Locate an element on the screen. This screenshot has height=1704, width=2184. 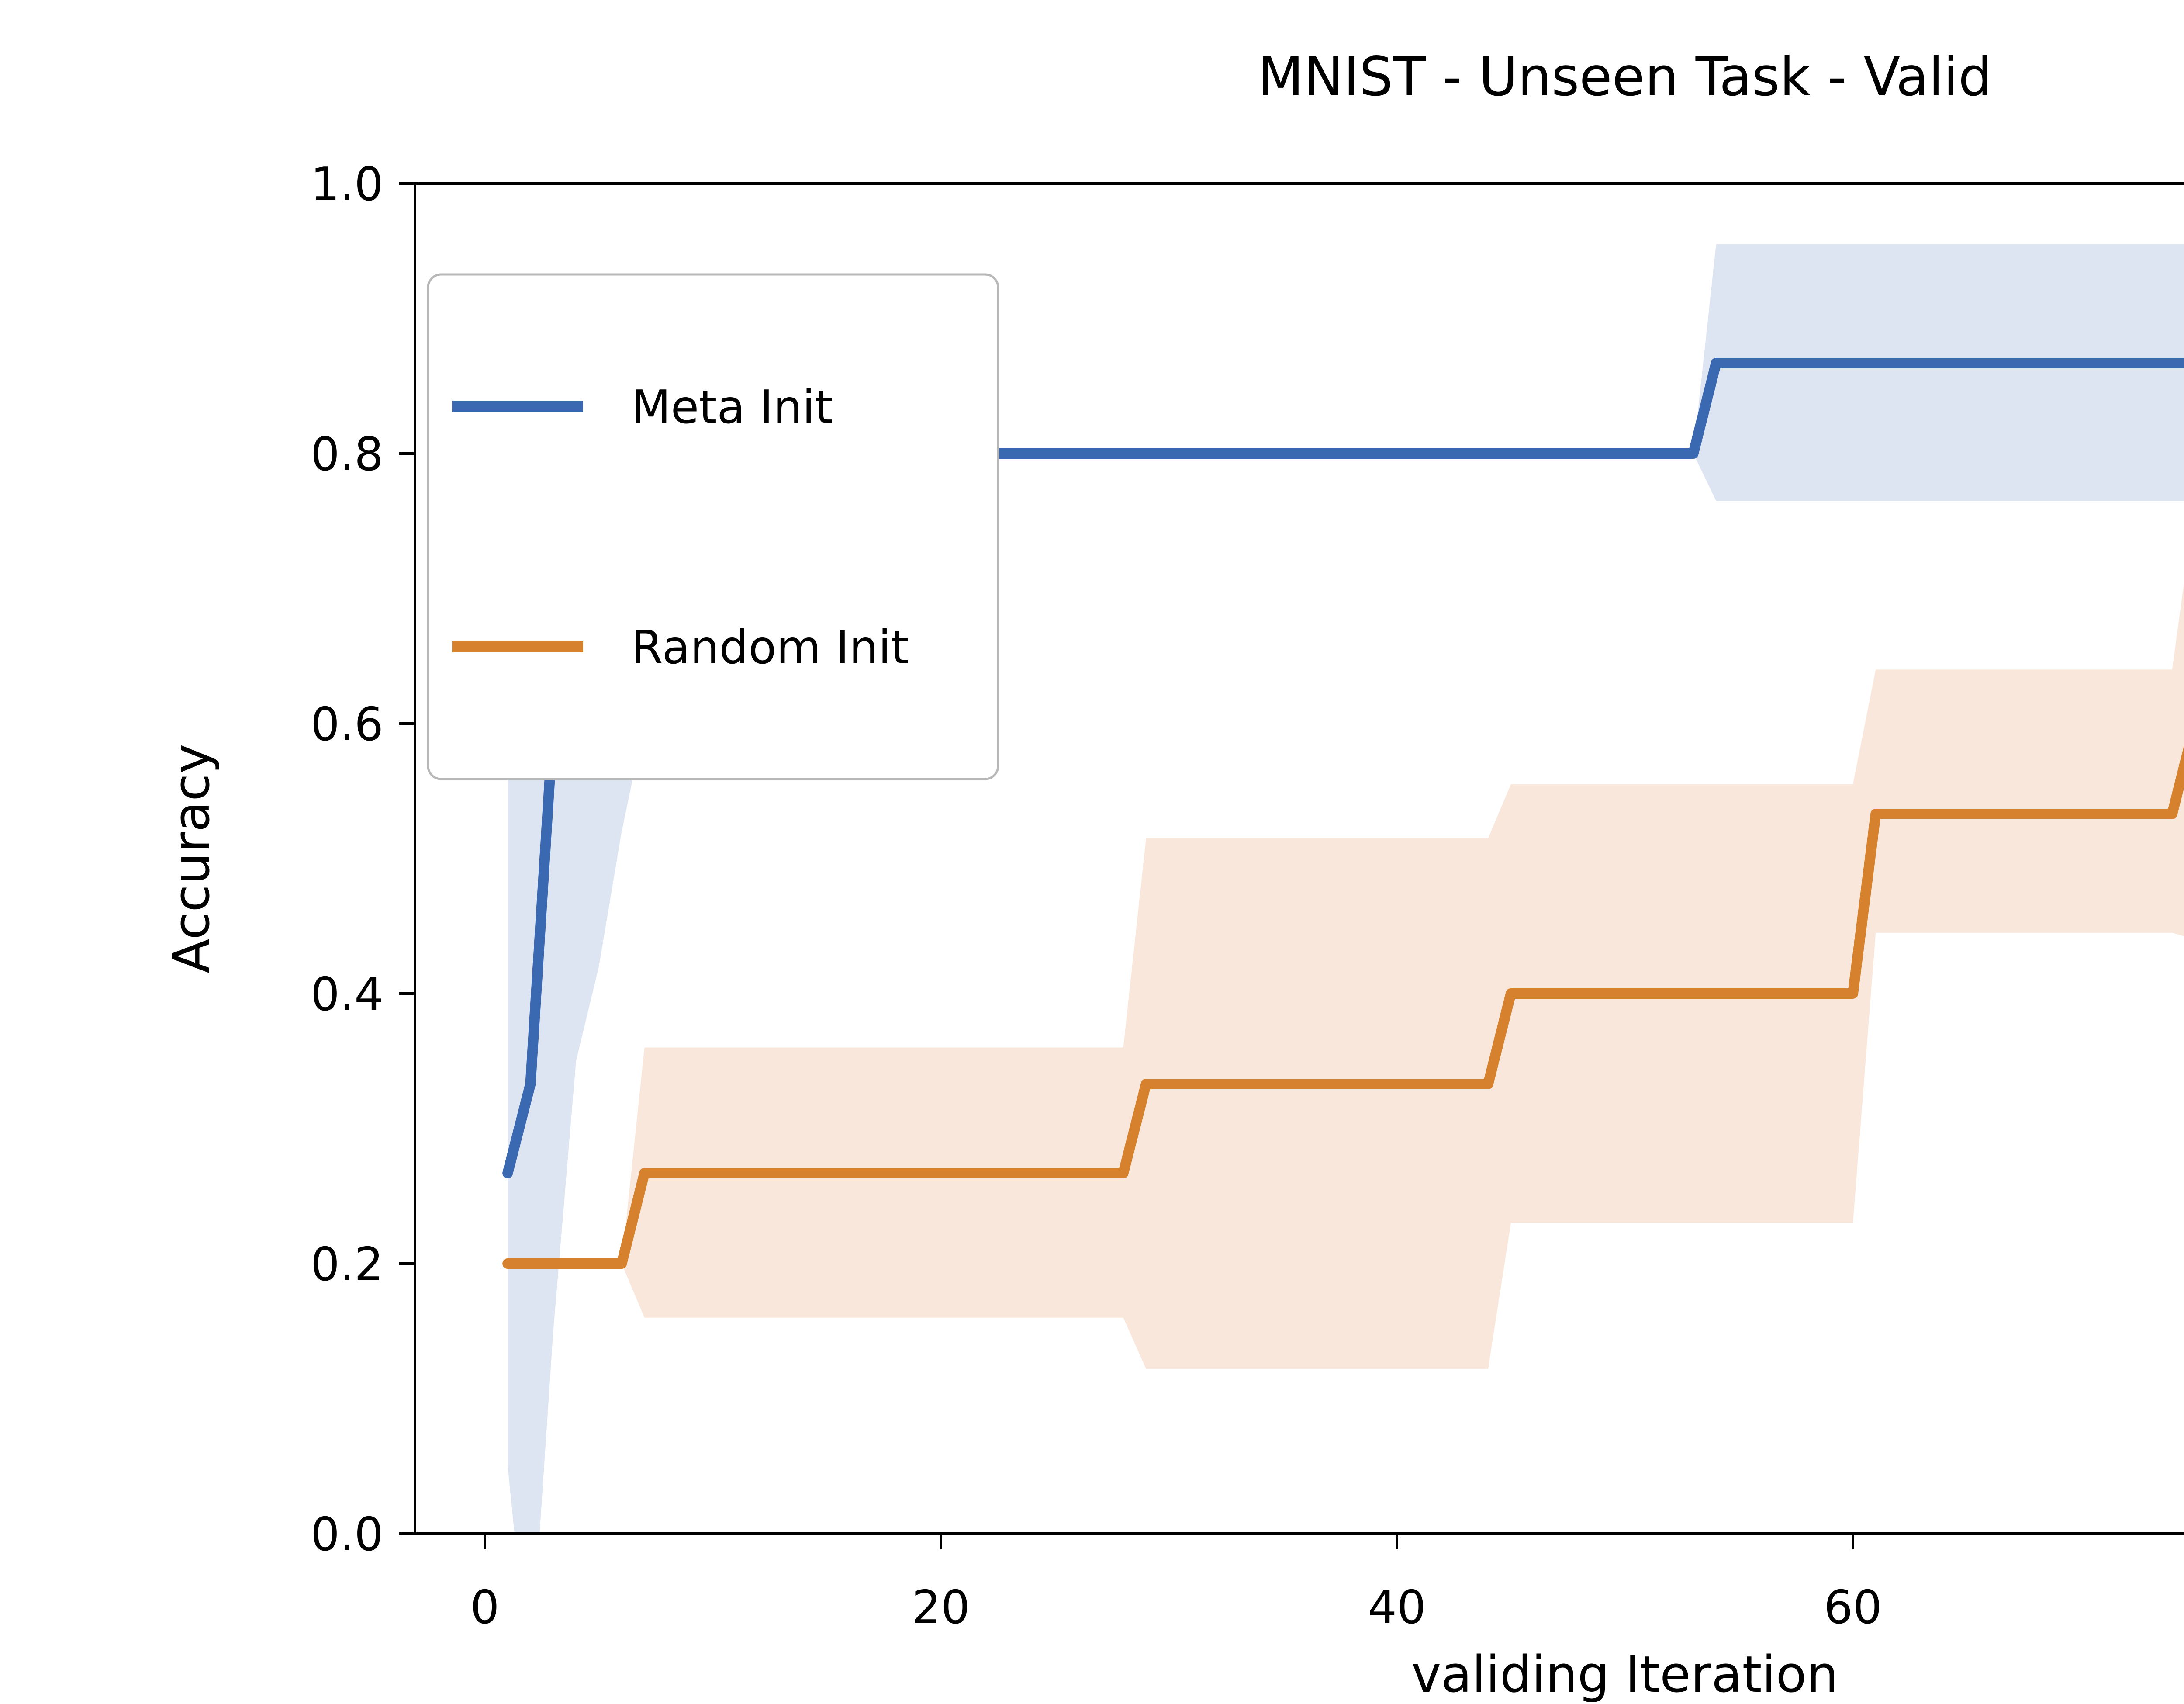
legend-box is located at coordinates (713, 526).